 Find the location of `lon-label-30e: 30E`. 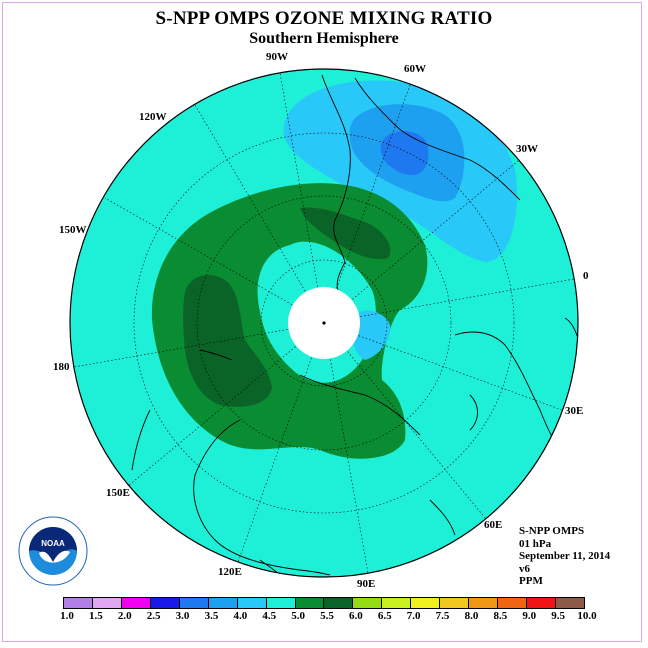

lon-label-30e: 30E is located at coordinates (574, 411).